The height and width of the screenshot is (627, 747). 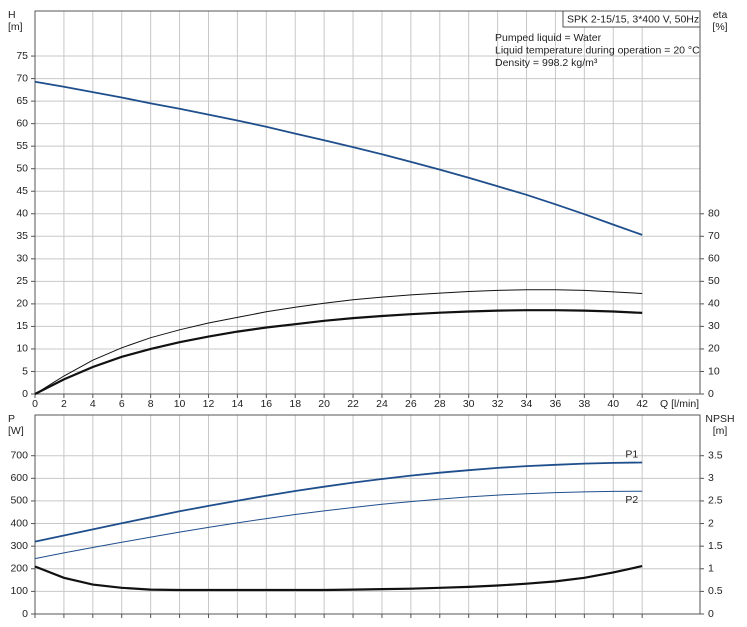 I want to click on y2-tick-label: 20, so click(x=714, y=349).